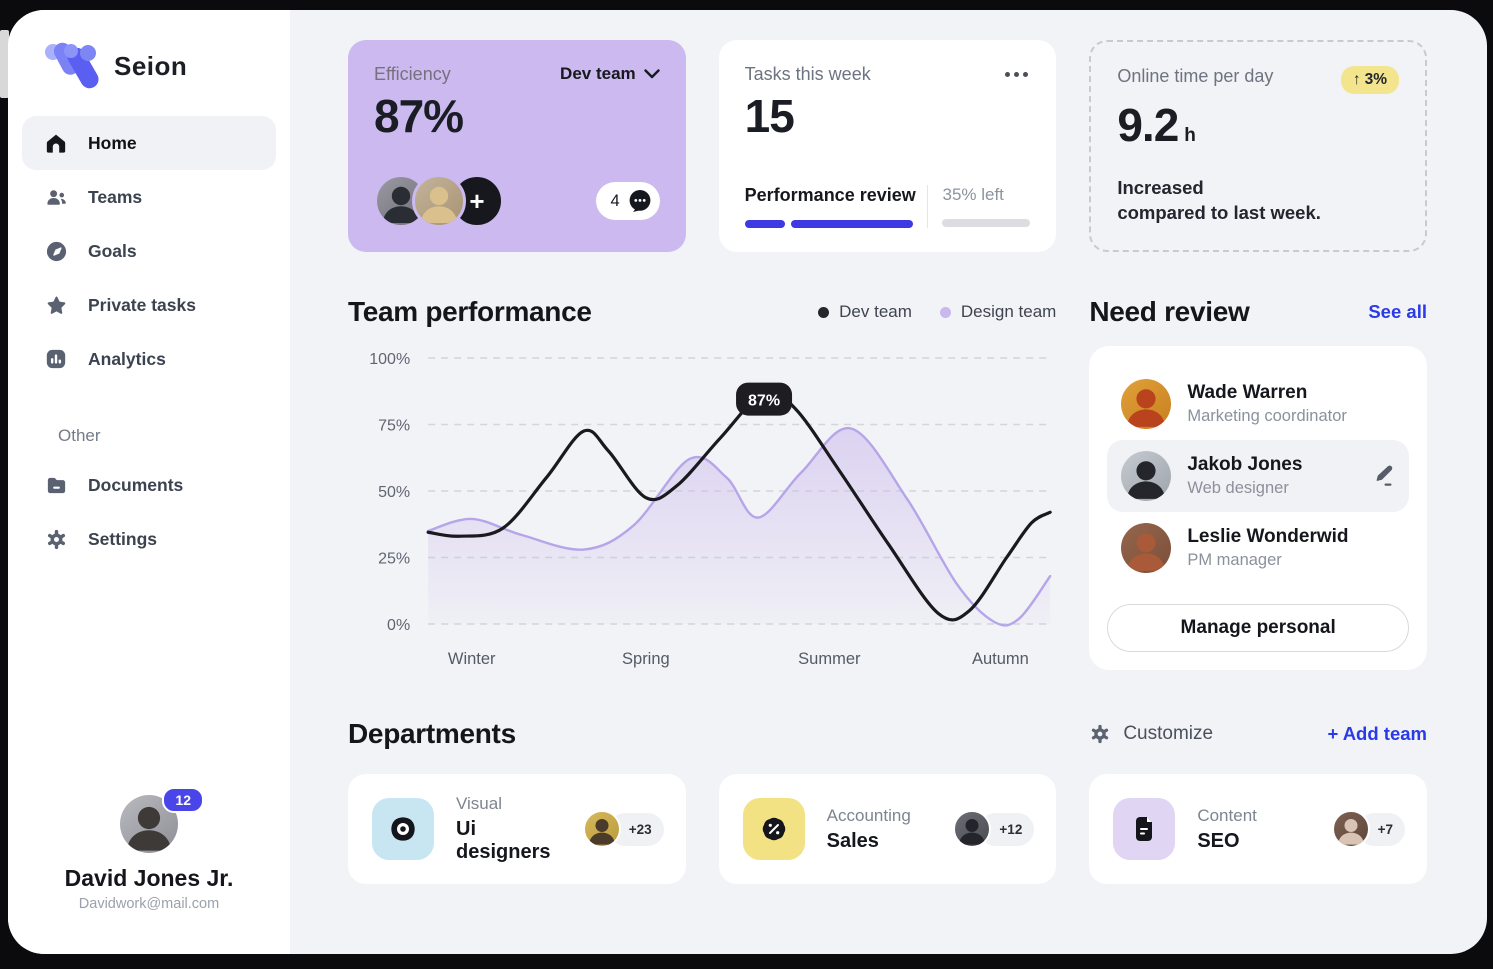  What do you see at coordinates (151, 65) in the screenshot?
I see `app-name: Seion` at bounding box center [151, 65].